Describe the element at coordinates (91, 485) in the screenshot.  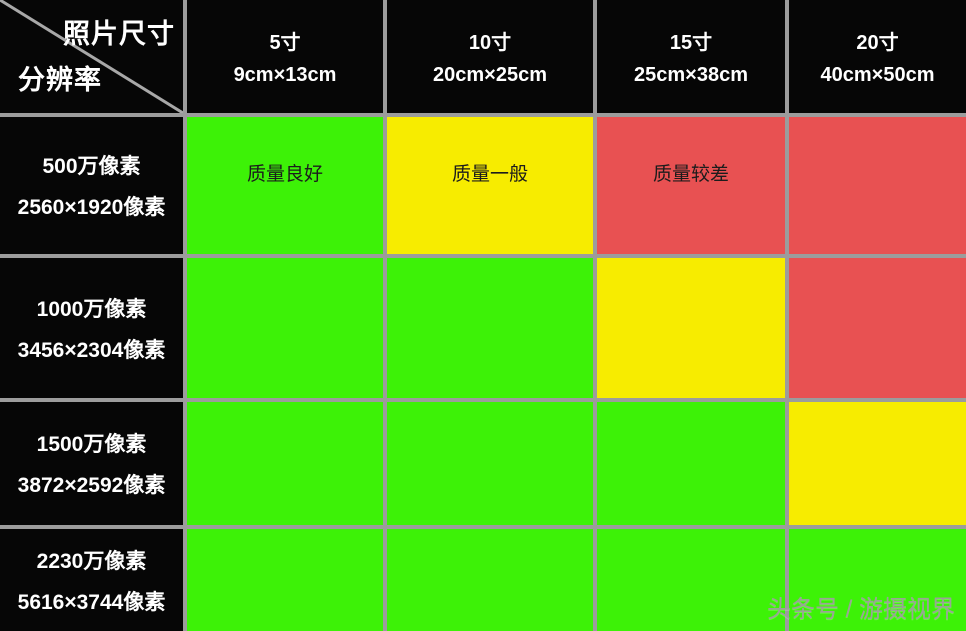
I see `row-pixels-label: 3872×2592像素` at that location.